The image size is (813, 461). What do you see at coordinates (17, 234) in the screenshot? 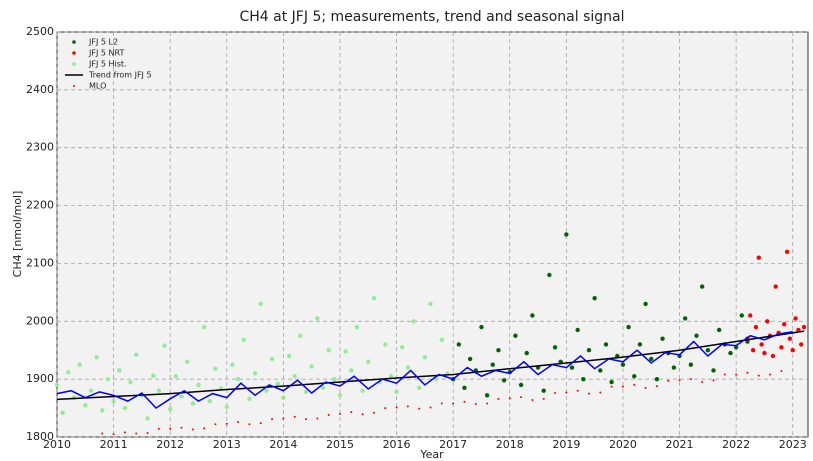
I see `y-axis-label: CH4 [nmol/mol]` at bounding box center [17, 234].